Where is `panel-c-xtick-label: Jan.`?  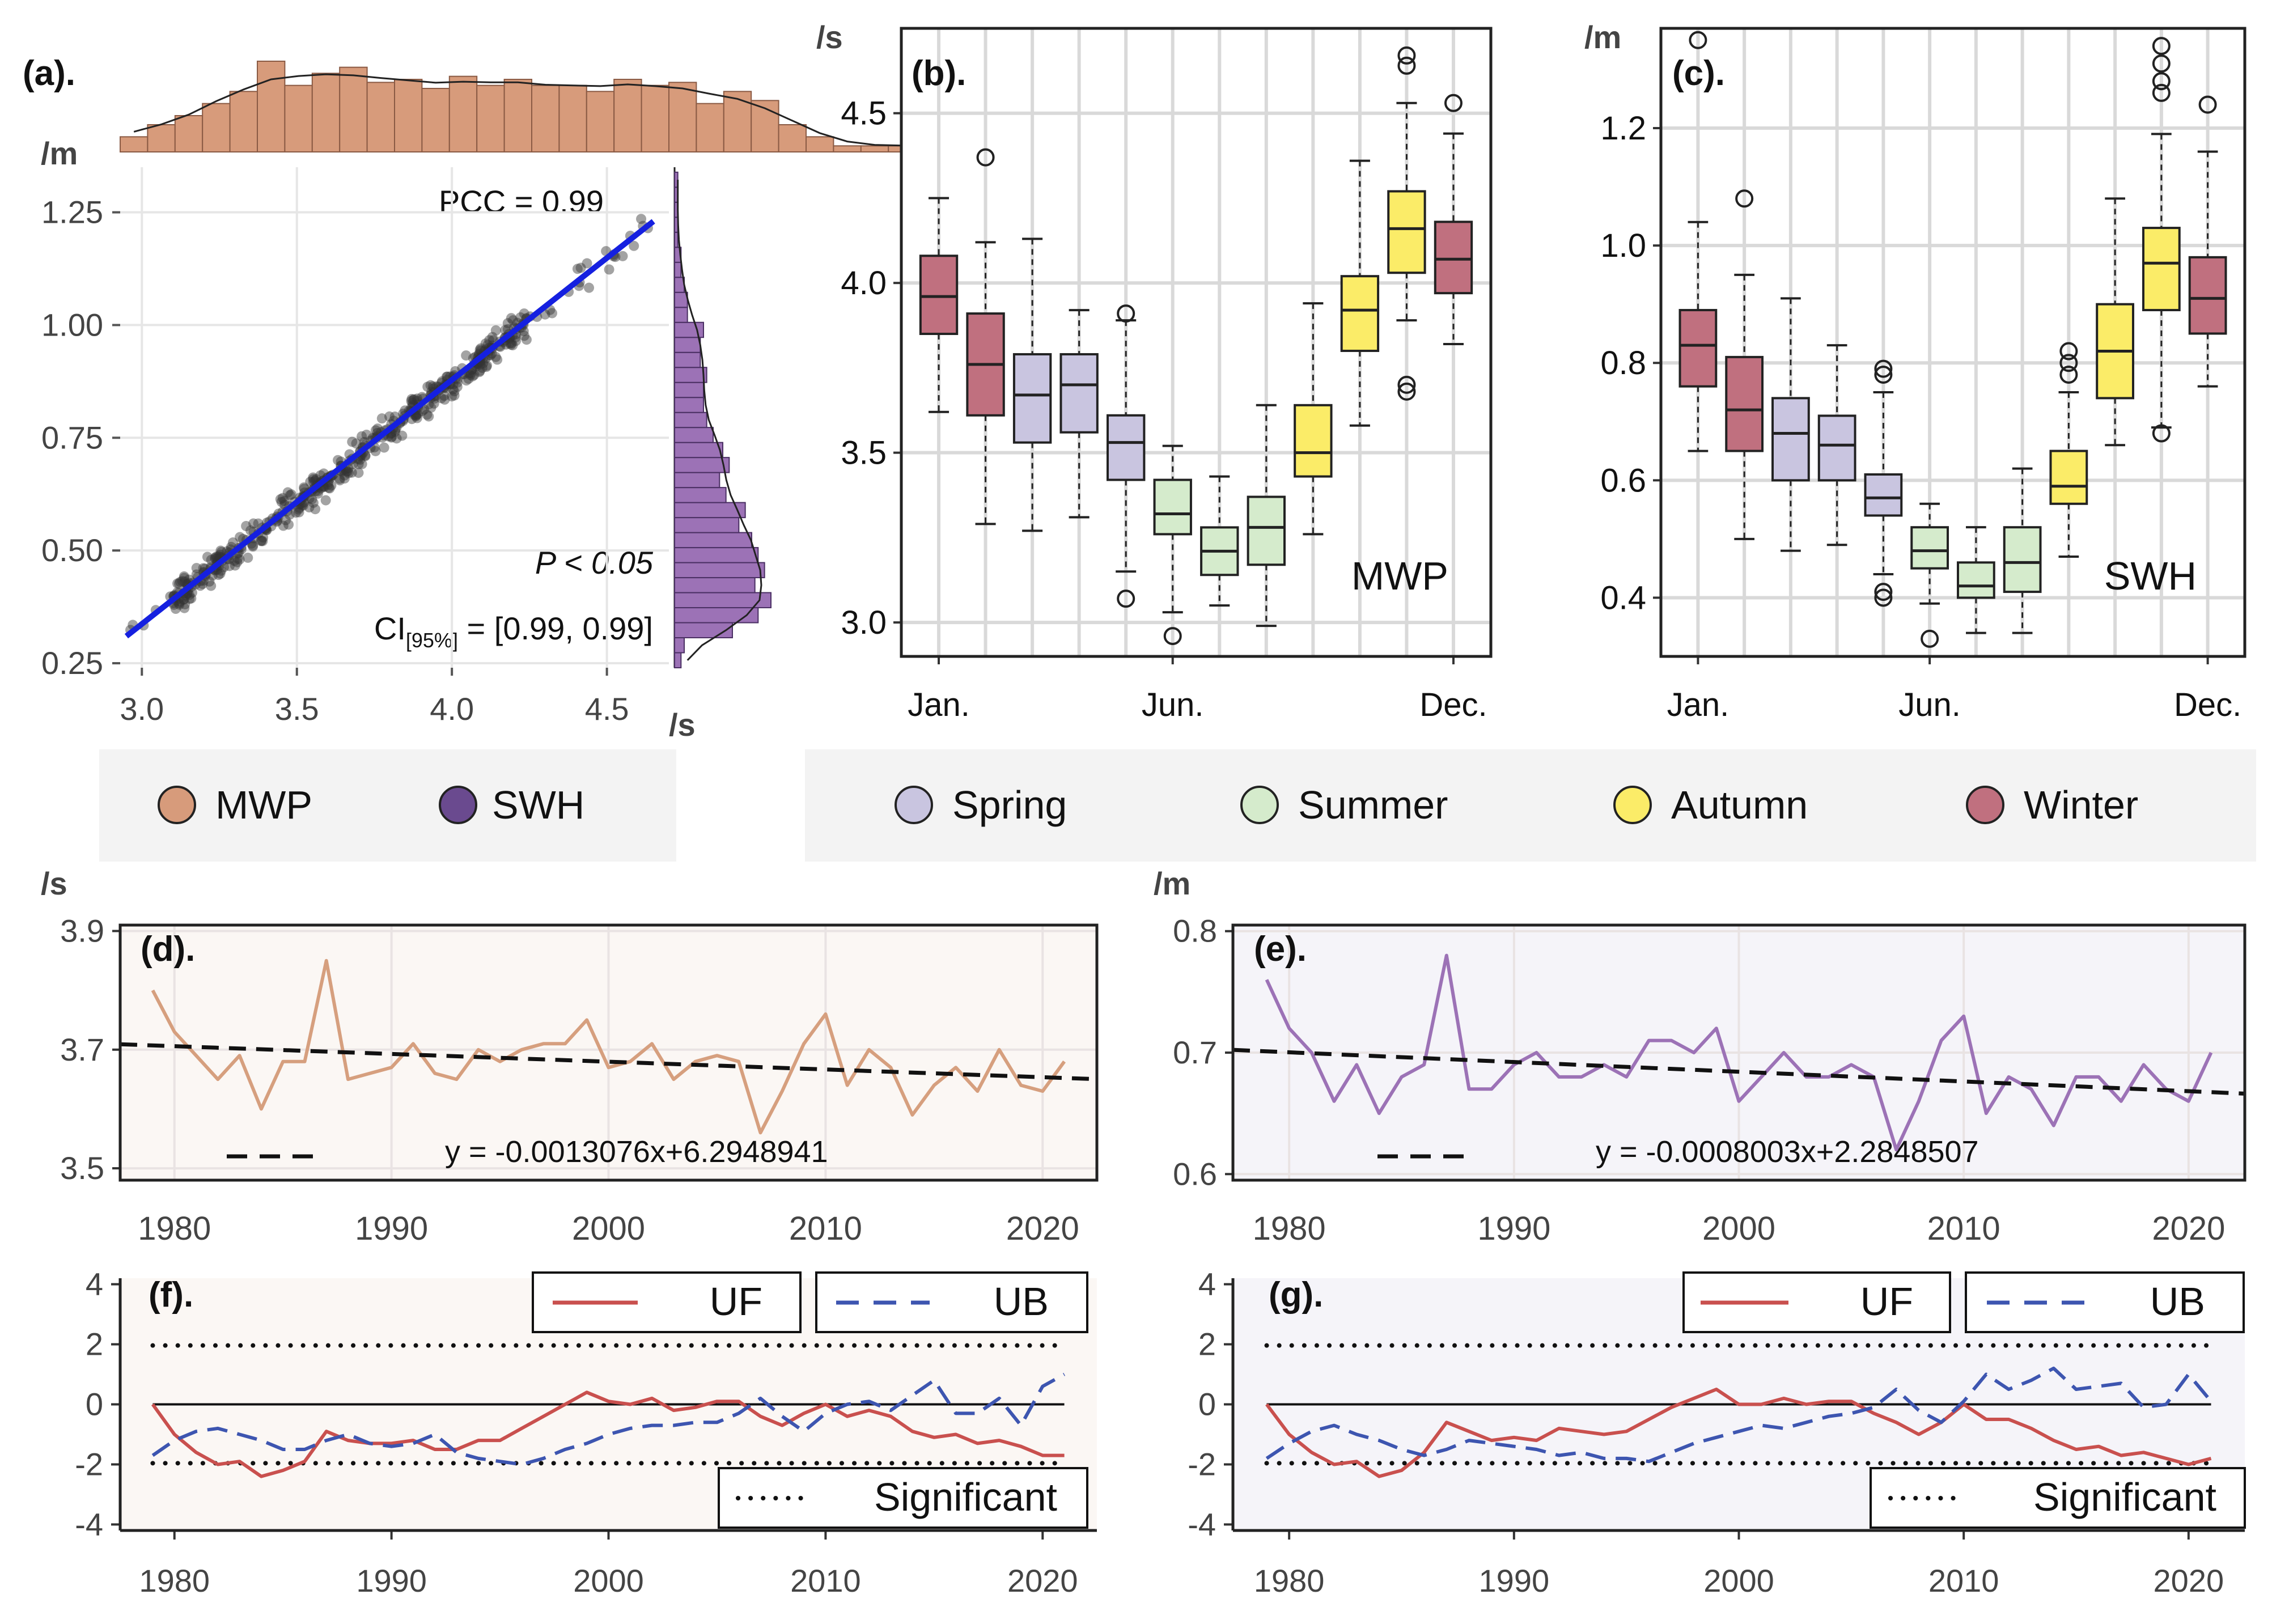
panel-c-xtick-label: Jan. is located at coordinates (1698, 704).